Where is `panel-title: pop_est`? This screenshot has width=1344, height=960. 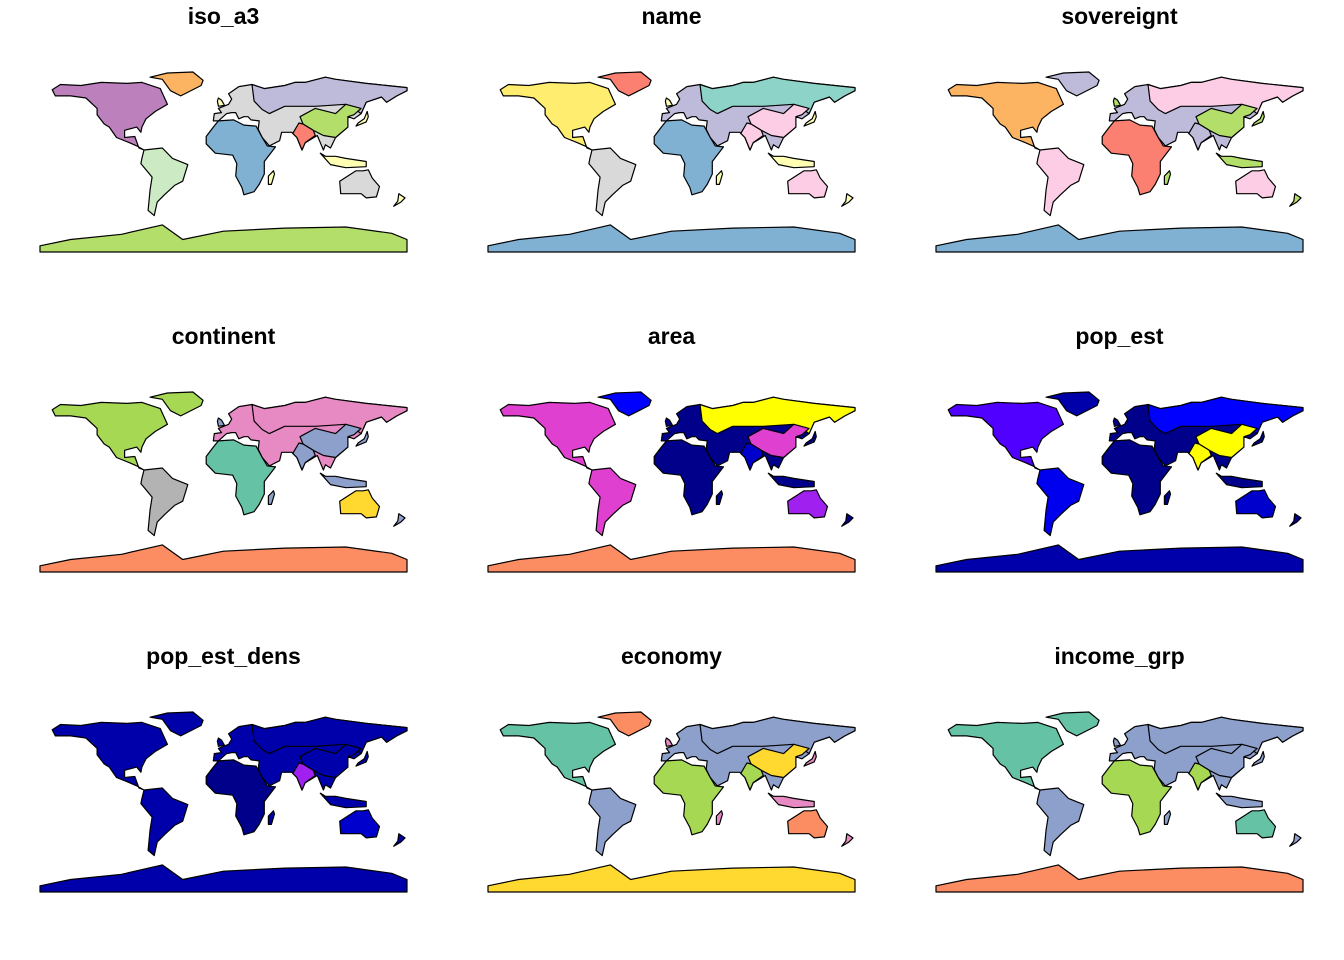
panel-title: pop_est is located at coordinates (1119, 336).